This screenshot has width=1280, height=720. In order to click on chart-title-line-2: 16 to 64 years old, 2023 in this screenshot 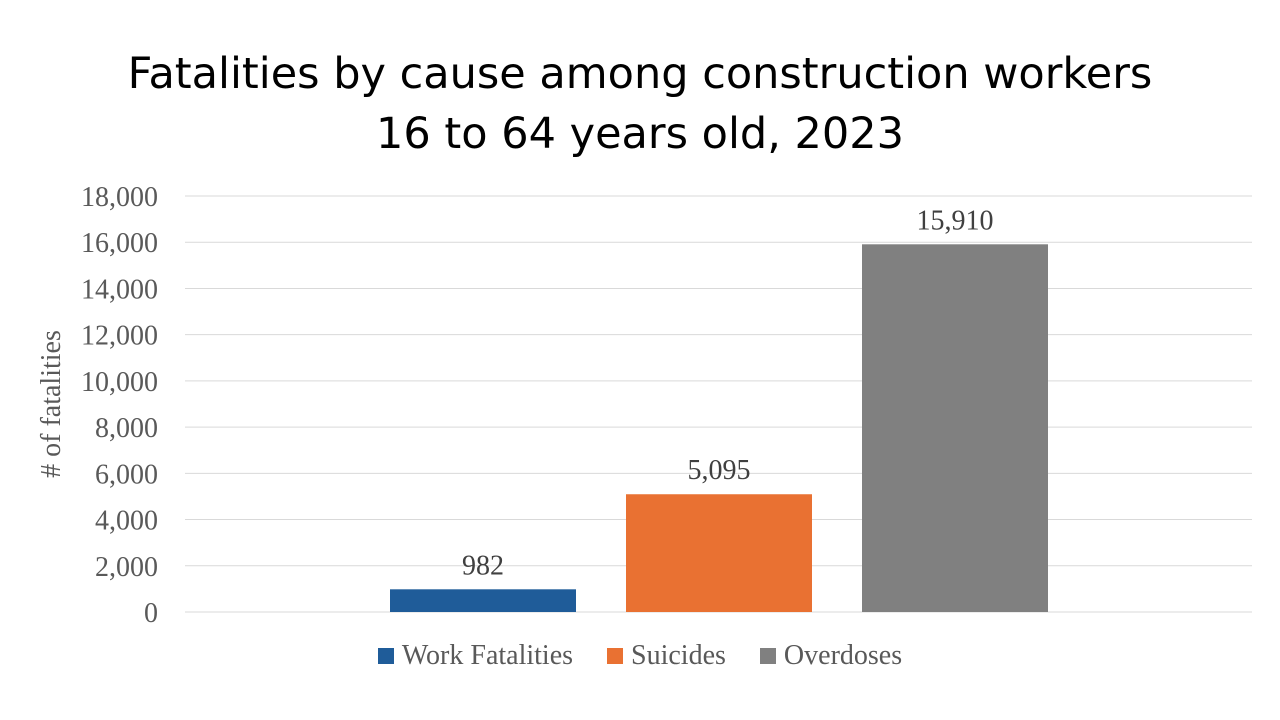, I will do `click(640, 134)`.